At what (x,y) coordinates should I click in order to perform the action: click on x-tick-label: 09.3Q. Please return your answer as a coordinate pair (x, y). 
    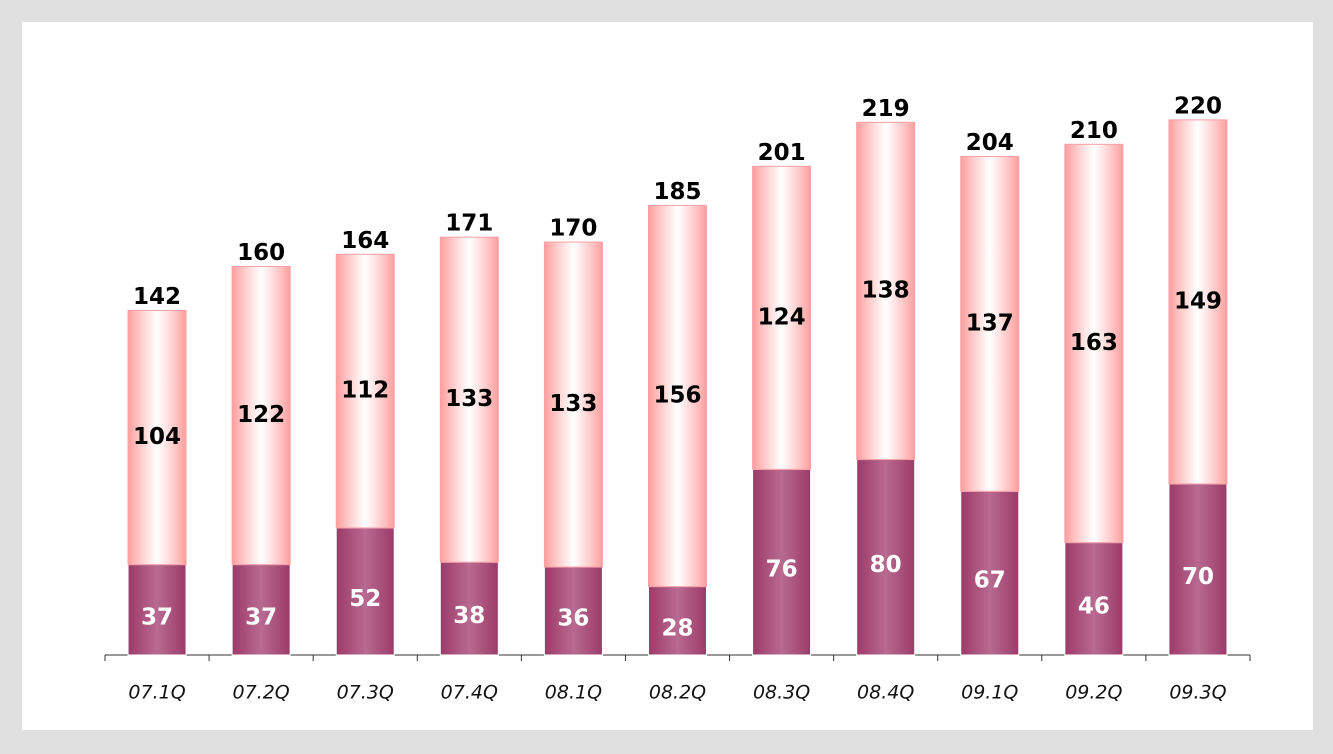
    Looking at the image, I should click on (1197, 693).